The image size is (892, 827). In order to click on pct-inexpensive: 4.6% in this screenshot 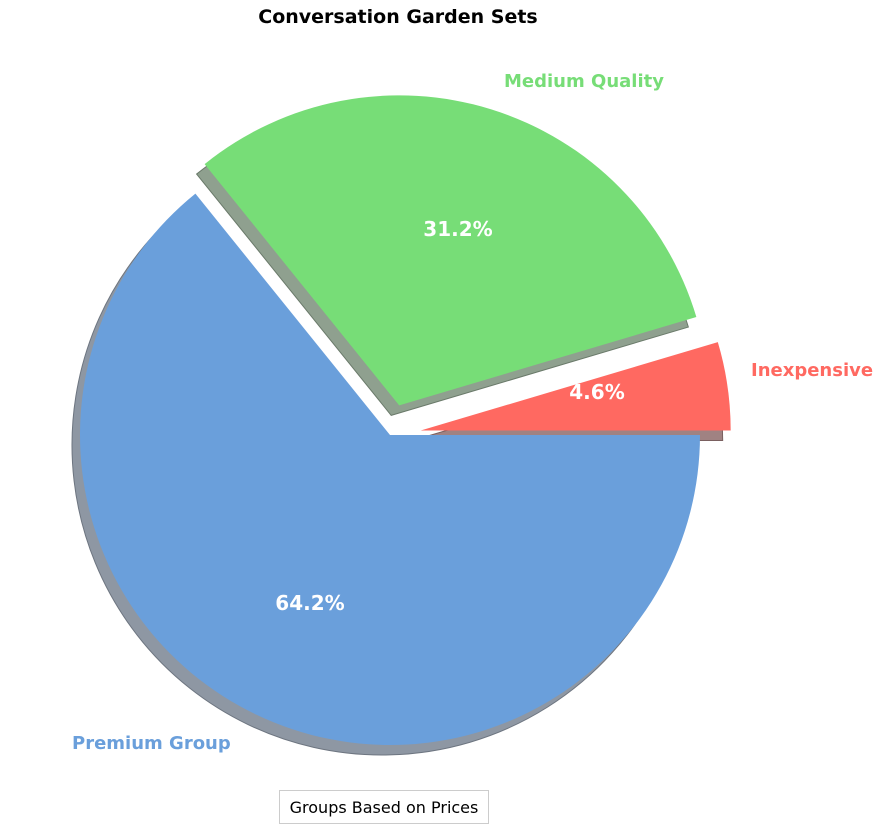, I will do `click(596, 392)`.